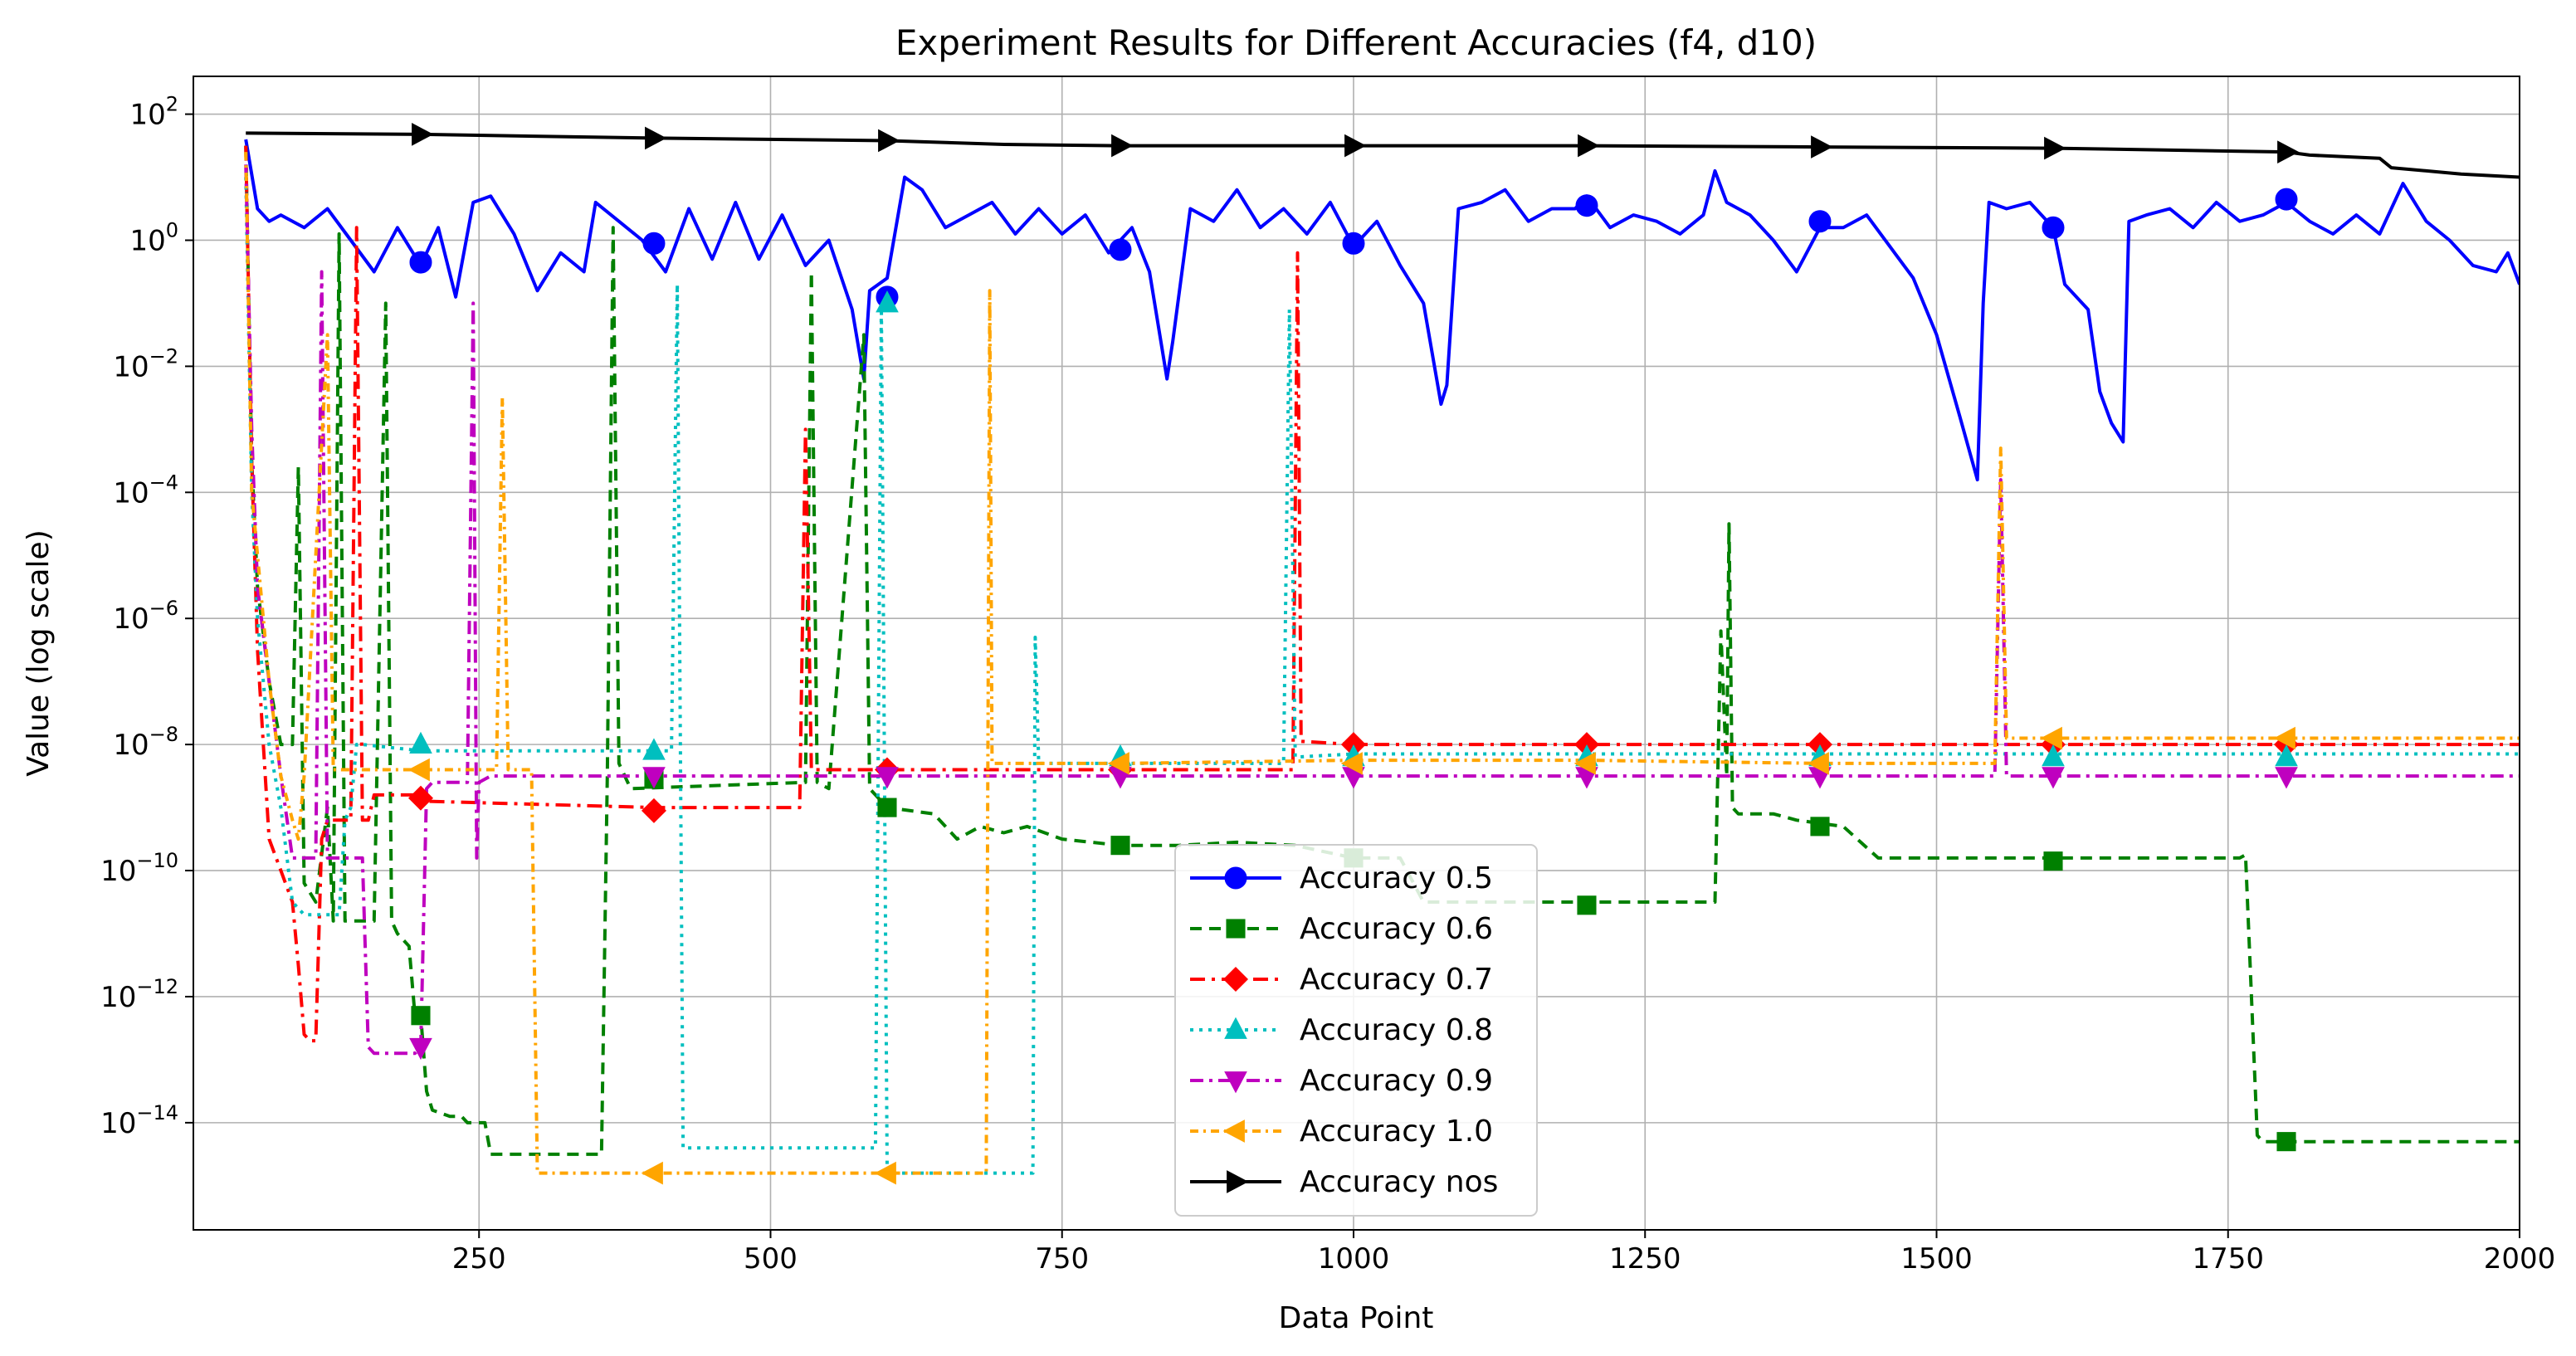 The height and width of the screenshot is (1356, 2576). Describe the element at coordinates (1936, 1259) in the screenshot. I see `x-tick-label: 1500` at that location.